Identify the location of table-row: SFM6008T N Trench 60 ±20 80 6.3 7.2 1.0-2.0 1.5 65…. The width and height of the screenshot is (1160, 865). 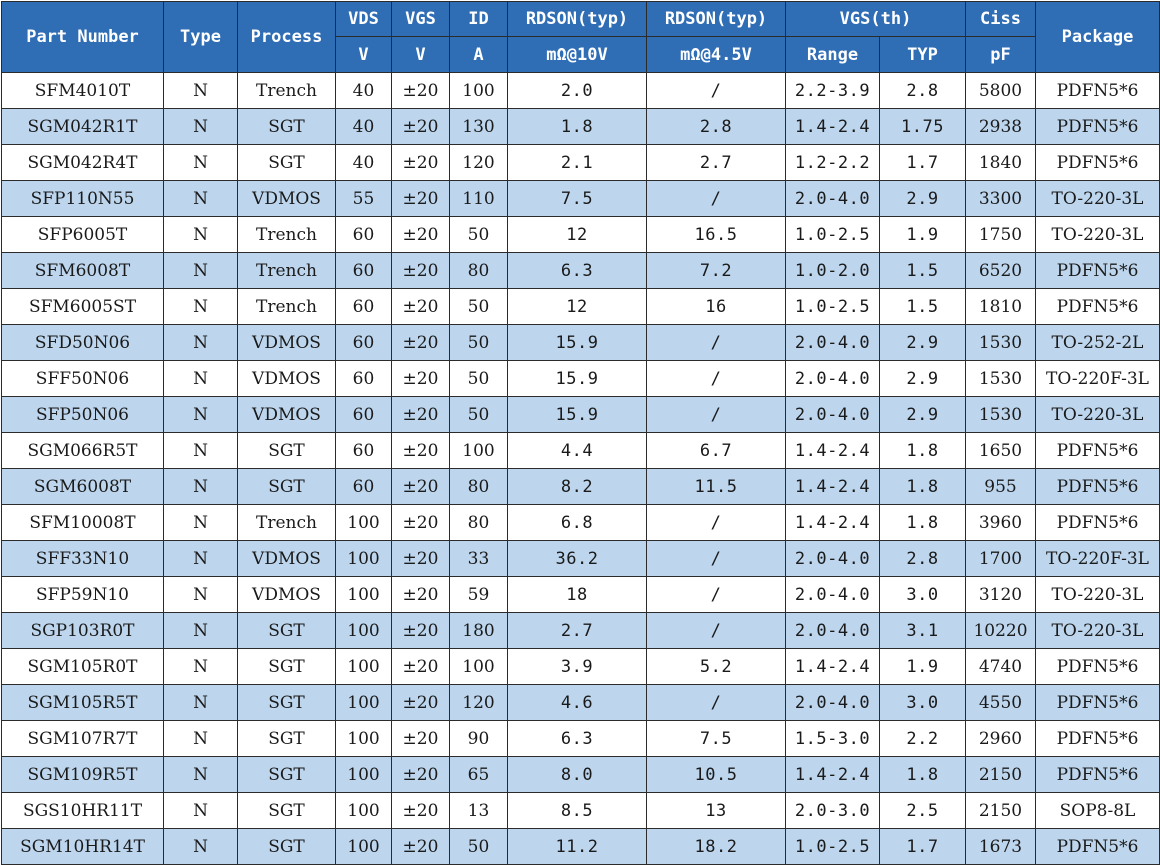
(580, 270).